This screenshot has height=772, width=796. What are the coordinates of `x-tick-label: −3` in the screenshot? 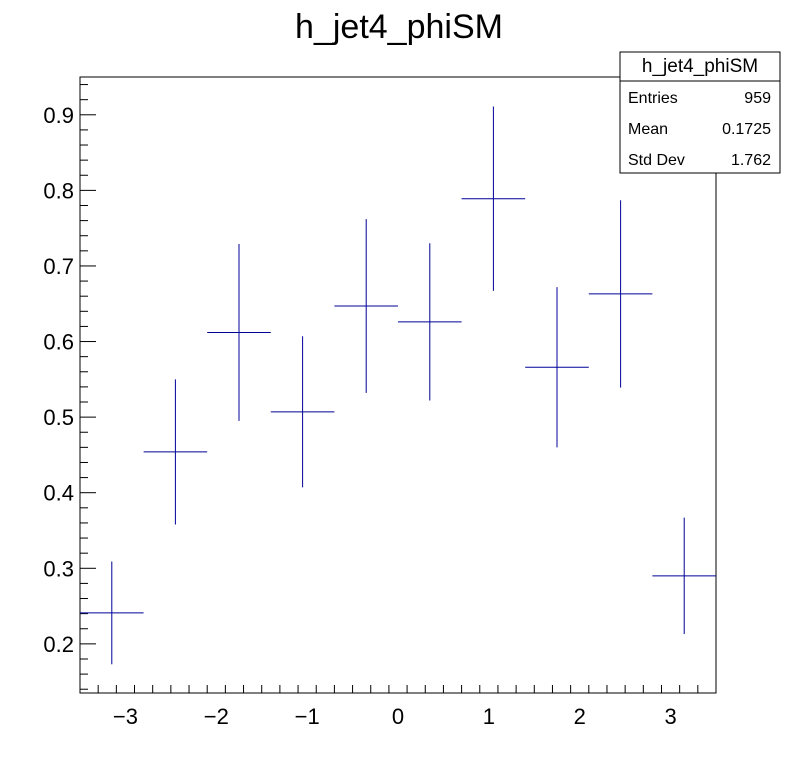 It's located at (125, 716).